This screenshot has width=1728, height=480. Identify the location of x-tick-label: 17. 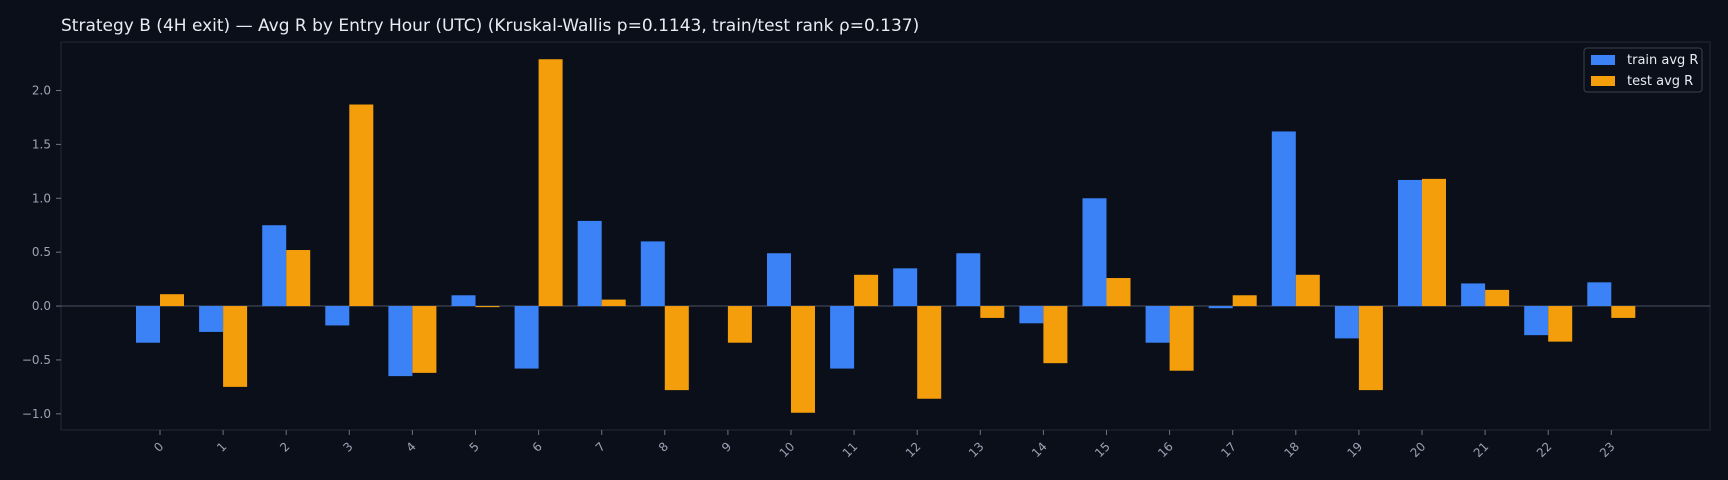
(1228, 449).